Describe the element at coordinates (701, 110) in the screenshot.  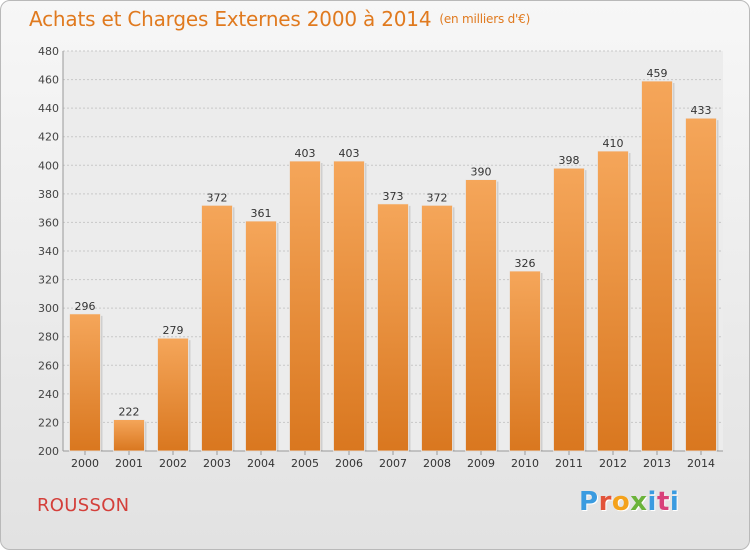
I see `bar-value-label: 433` at that location.